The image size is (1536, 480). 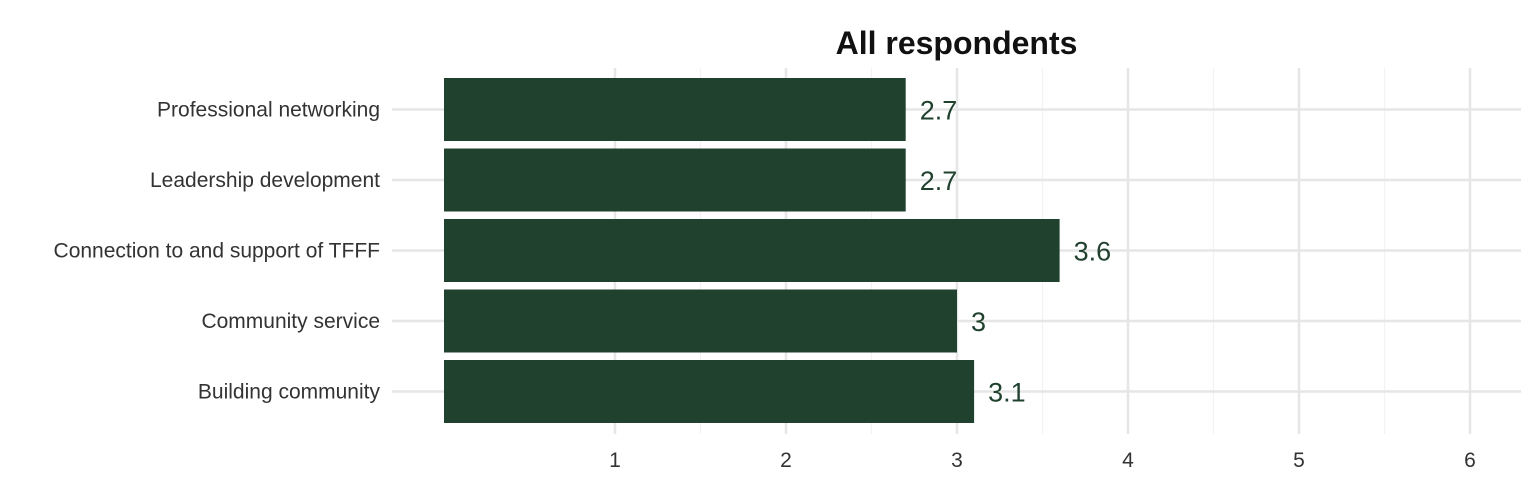 I want to click on x-tick-label: 4, so click(x=1128, y=460).